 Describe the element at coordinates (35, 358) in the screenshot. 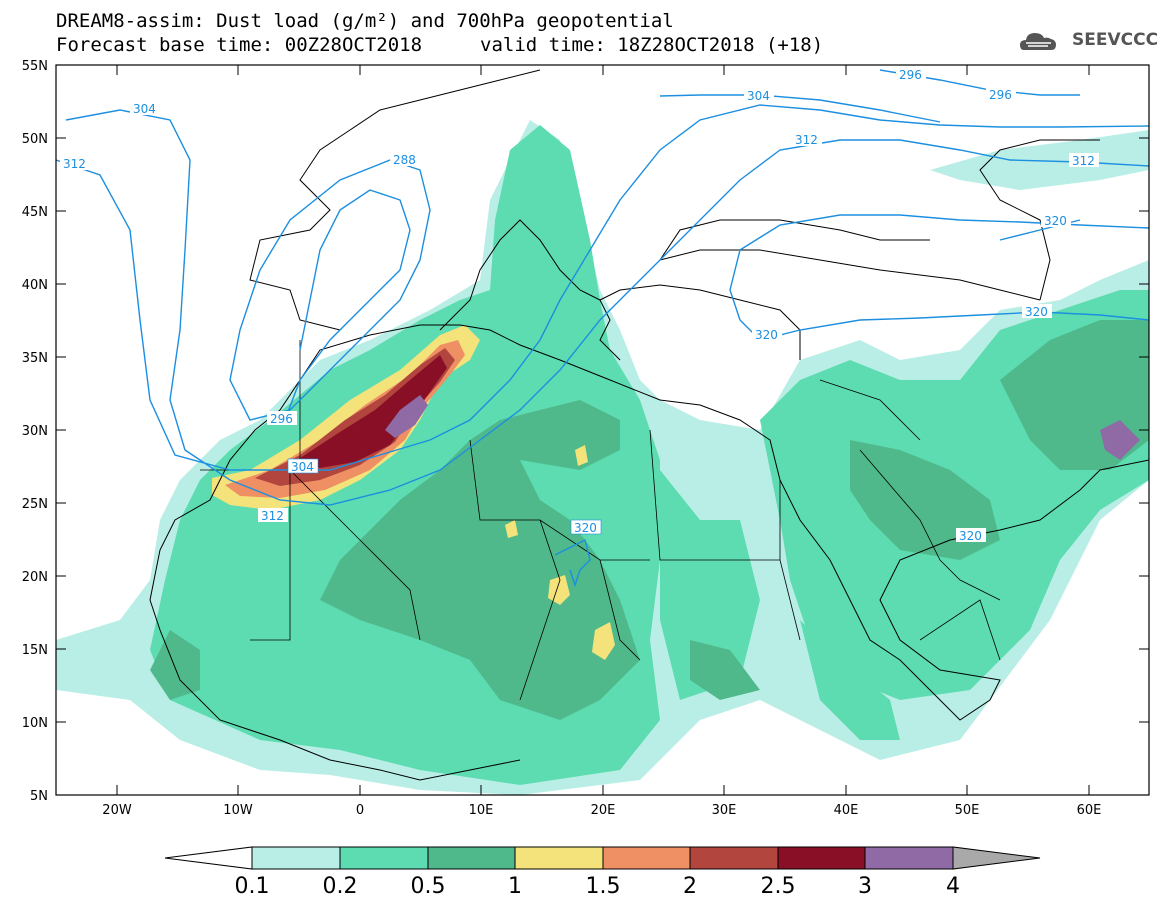

I see `lat-label: 35N` at that location.